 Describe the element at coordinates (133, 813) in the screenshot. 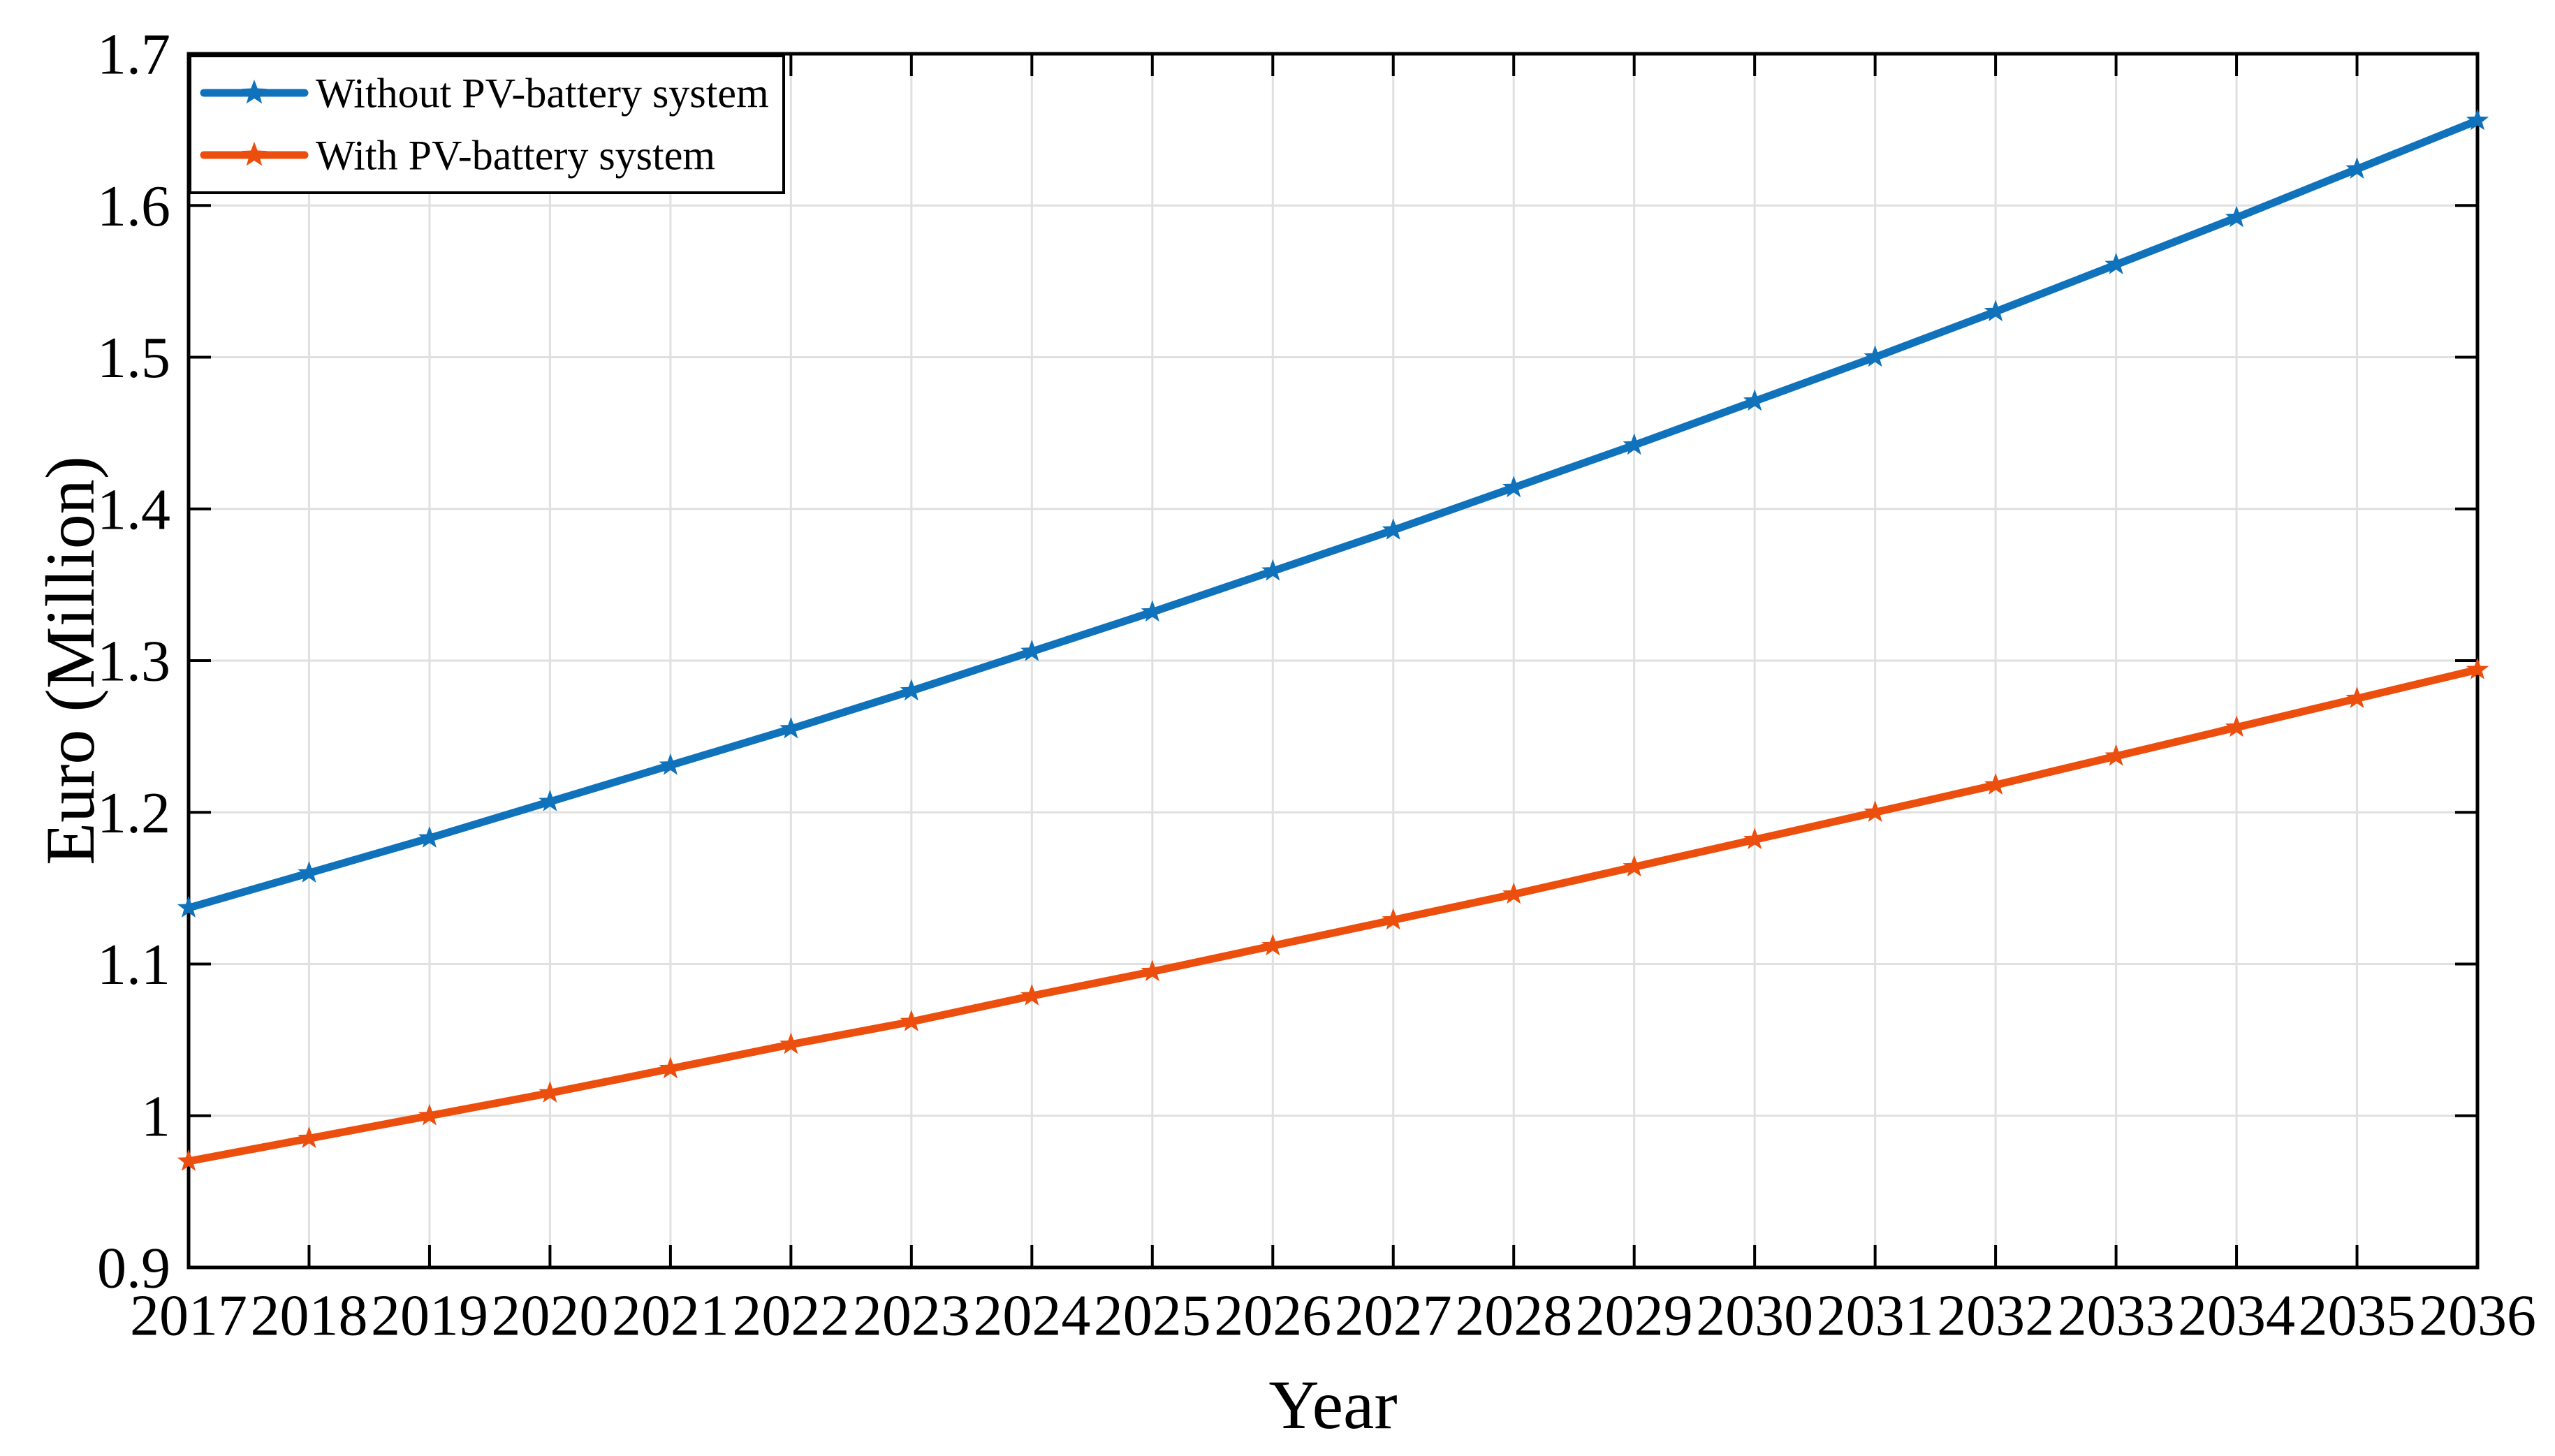

I see `y-tick-label: 1.2` at that location.